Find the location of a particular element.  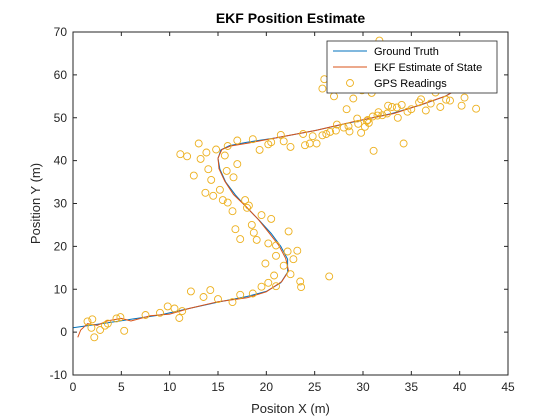

y-tick-label: 0 is located at coordinates (63, 332).